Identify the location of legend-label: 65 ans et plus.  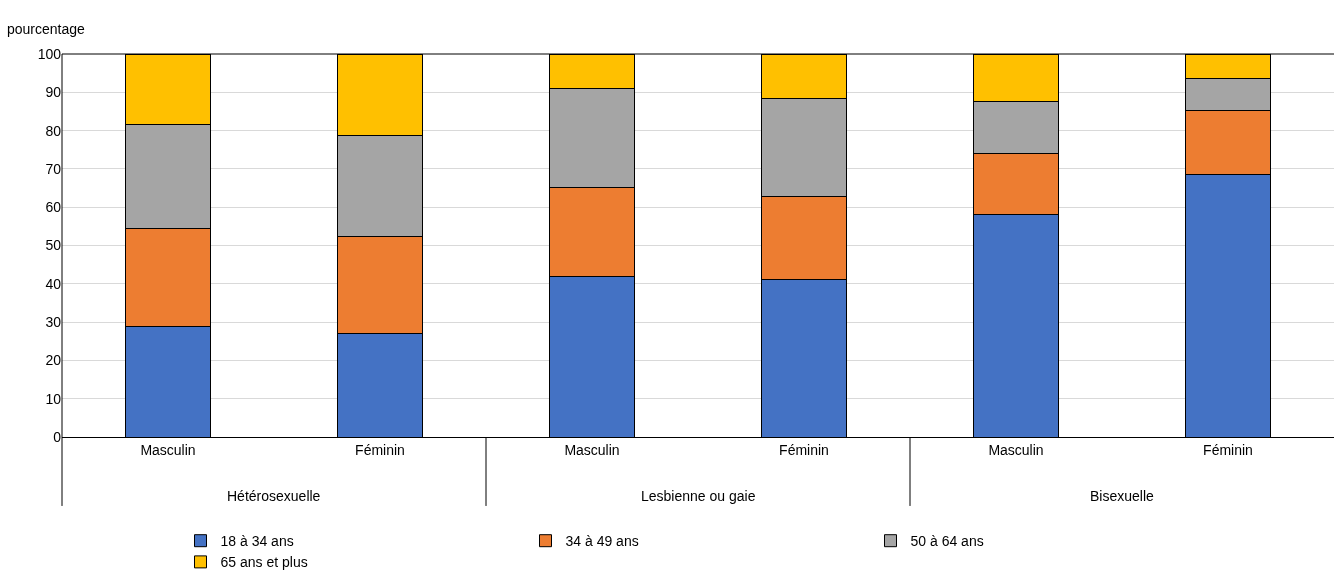
(264, 562).